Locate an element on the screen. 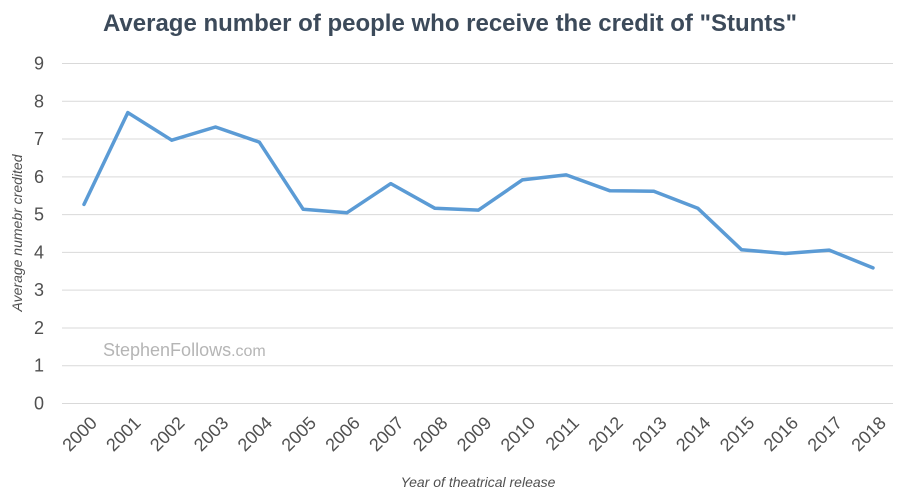 The image size is (900, 498). y-tick-label: 8 is located at coordinates (39, 101).